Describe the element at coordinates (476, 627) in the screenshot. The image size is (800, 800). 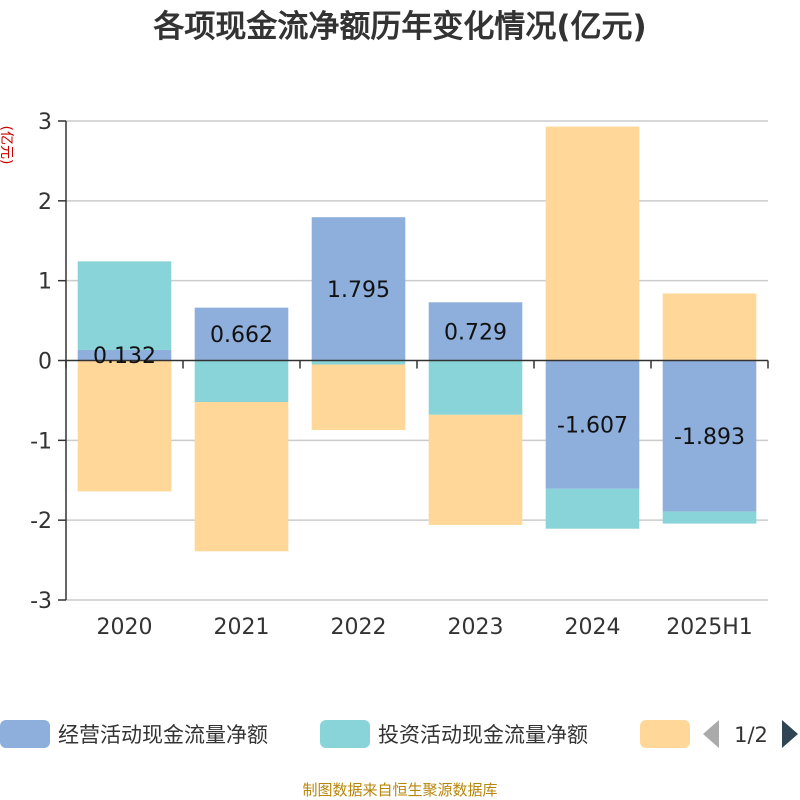
I see `x-tick-label: 2023` at that location.